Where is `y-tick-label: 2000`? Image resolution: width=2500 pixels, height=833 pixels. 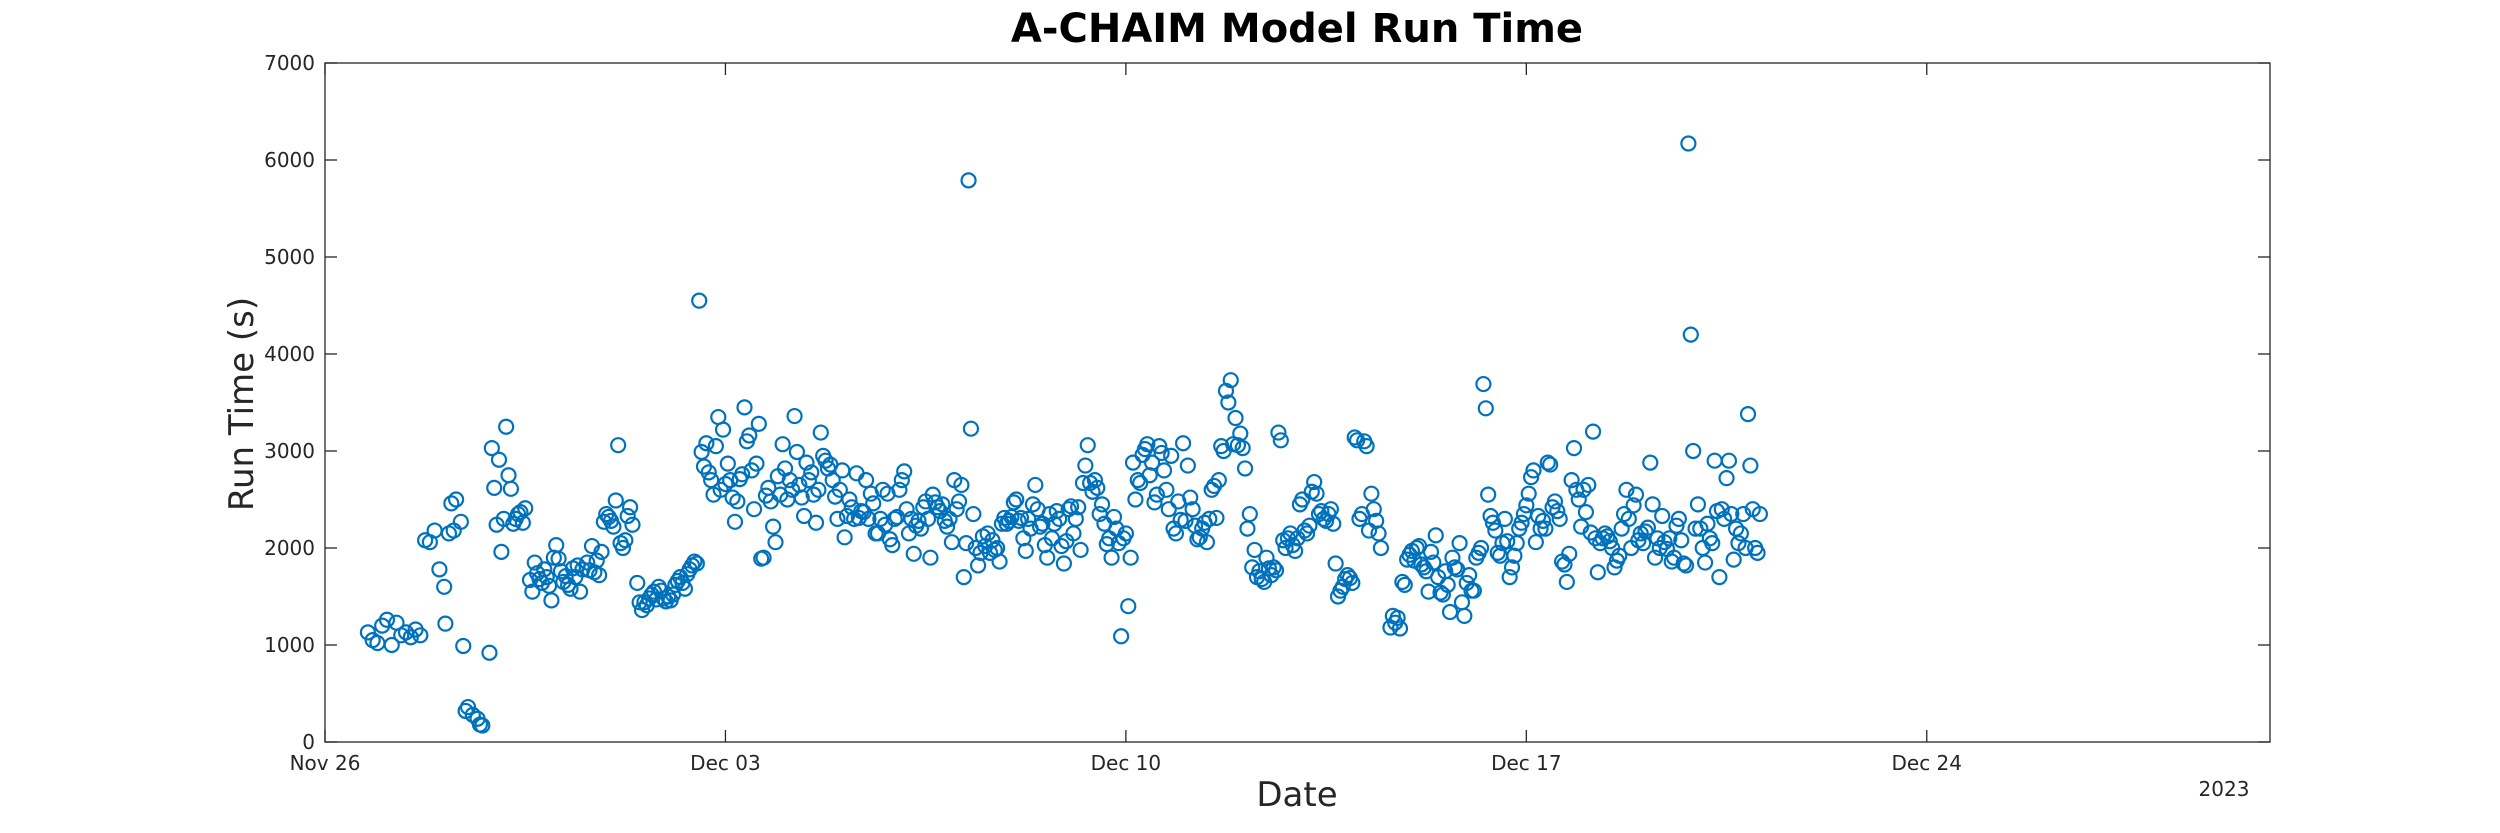
y-tick-label: 2000 is located at coordinates (289, 548).